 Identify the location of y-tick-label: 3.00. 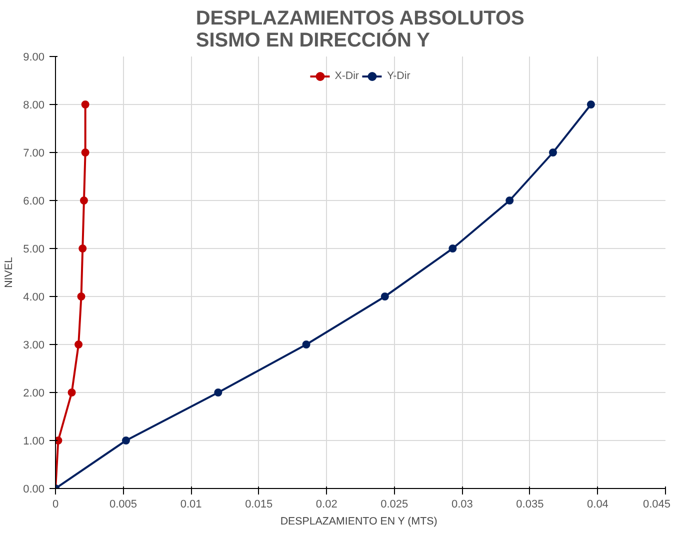
(34, 346).